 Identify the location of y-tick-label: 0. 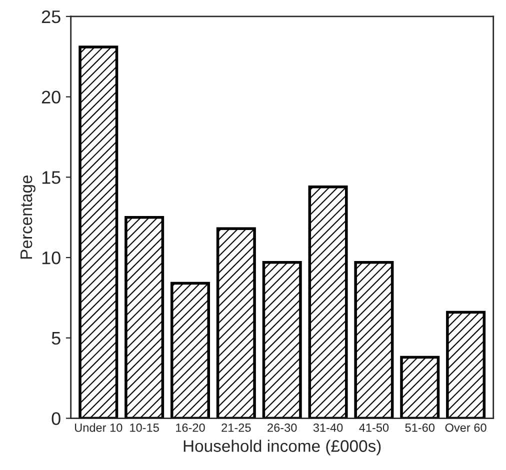
(56, 419).